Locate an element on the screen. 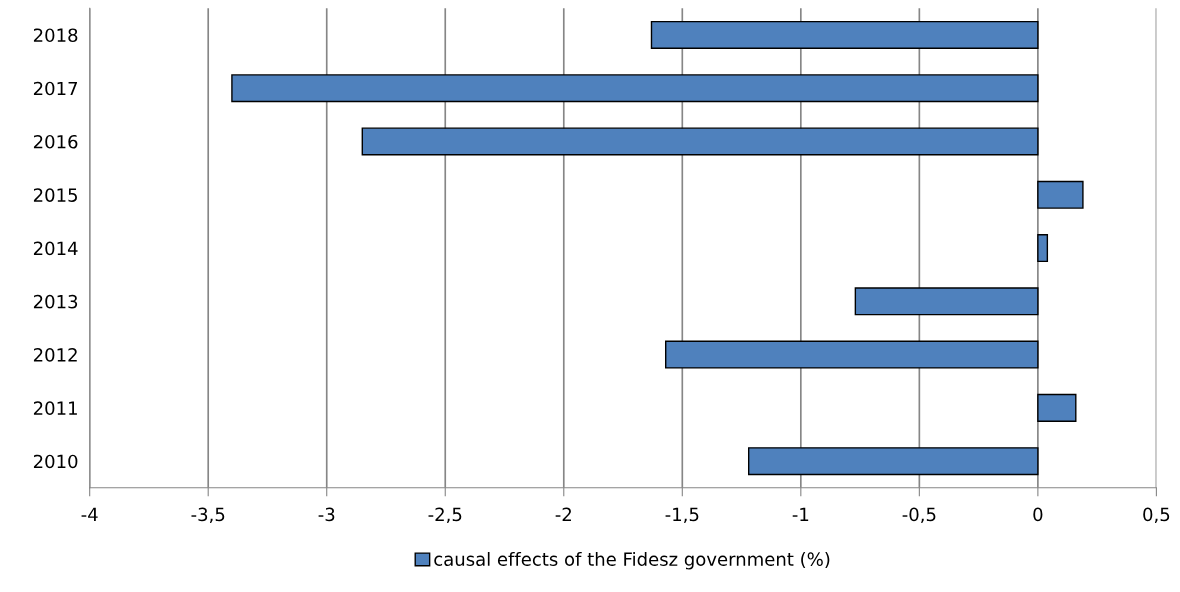 This screenshot has height=592, width=1180. x-tick-label: -1,5 is located at coordinates (682, 515).